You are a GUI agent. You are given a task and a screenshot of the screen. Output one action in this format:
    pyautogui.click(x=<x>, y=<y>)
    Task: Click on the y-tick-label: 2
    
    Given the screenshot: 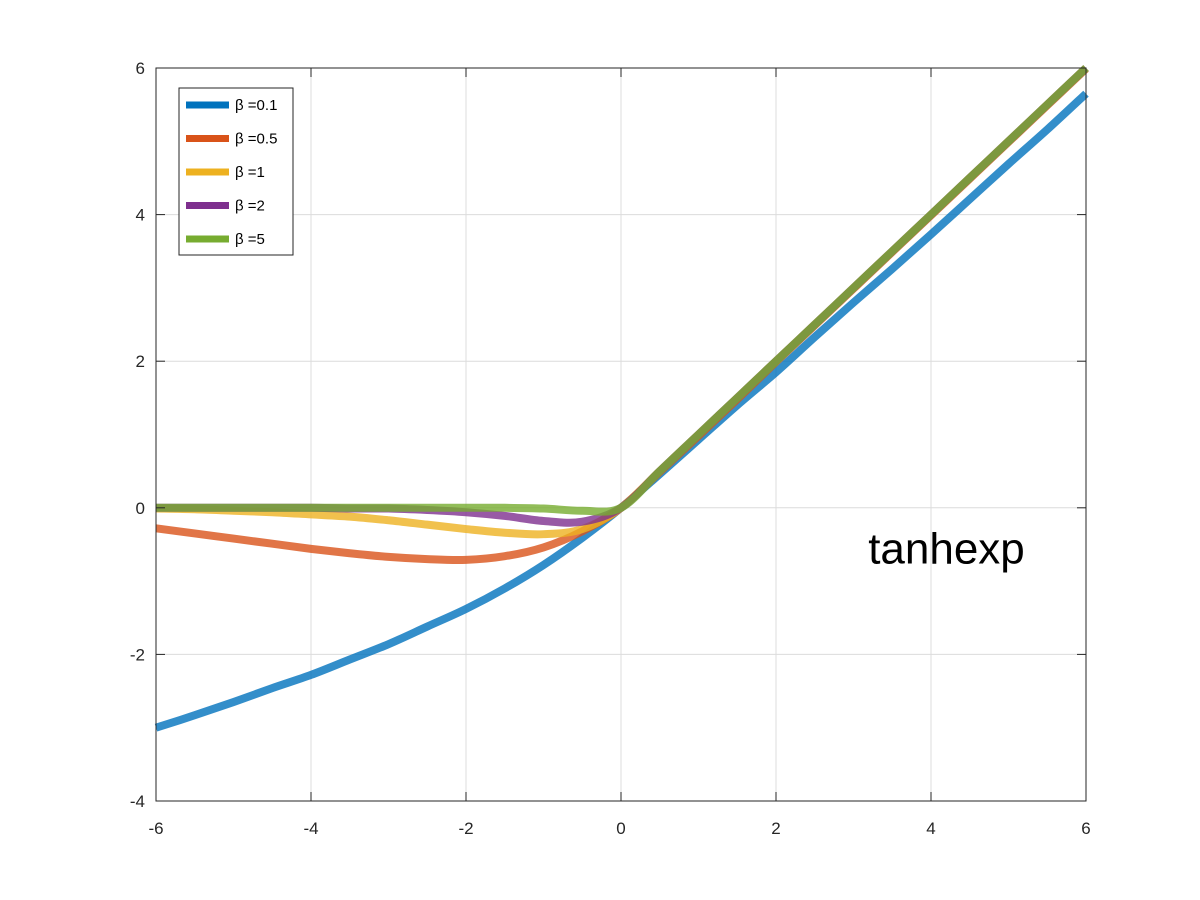 What is the action you would take?
    pyautogui.click(x=140, y=361)
    